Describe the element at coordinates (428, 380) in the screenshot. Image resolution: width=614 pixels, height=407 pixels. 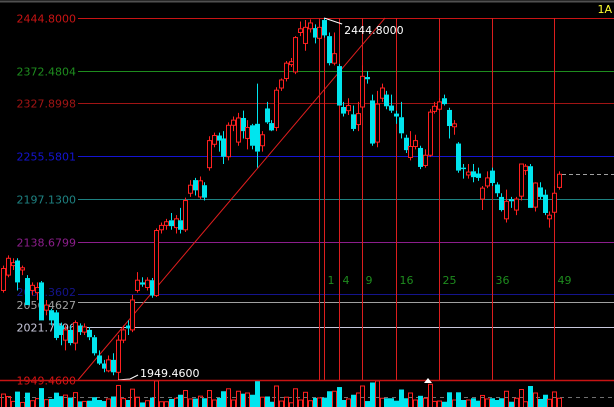
I see `divider-handle-icon` at that location.